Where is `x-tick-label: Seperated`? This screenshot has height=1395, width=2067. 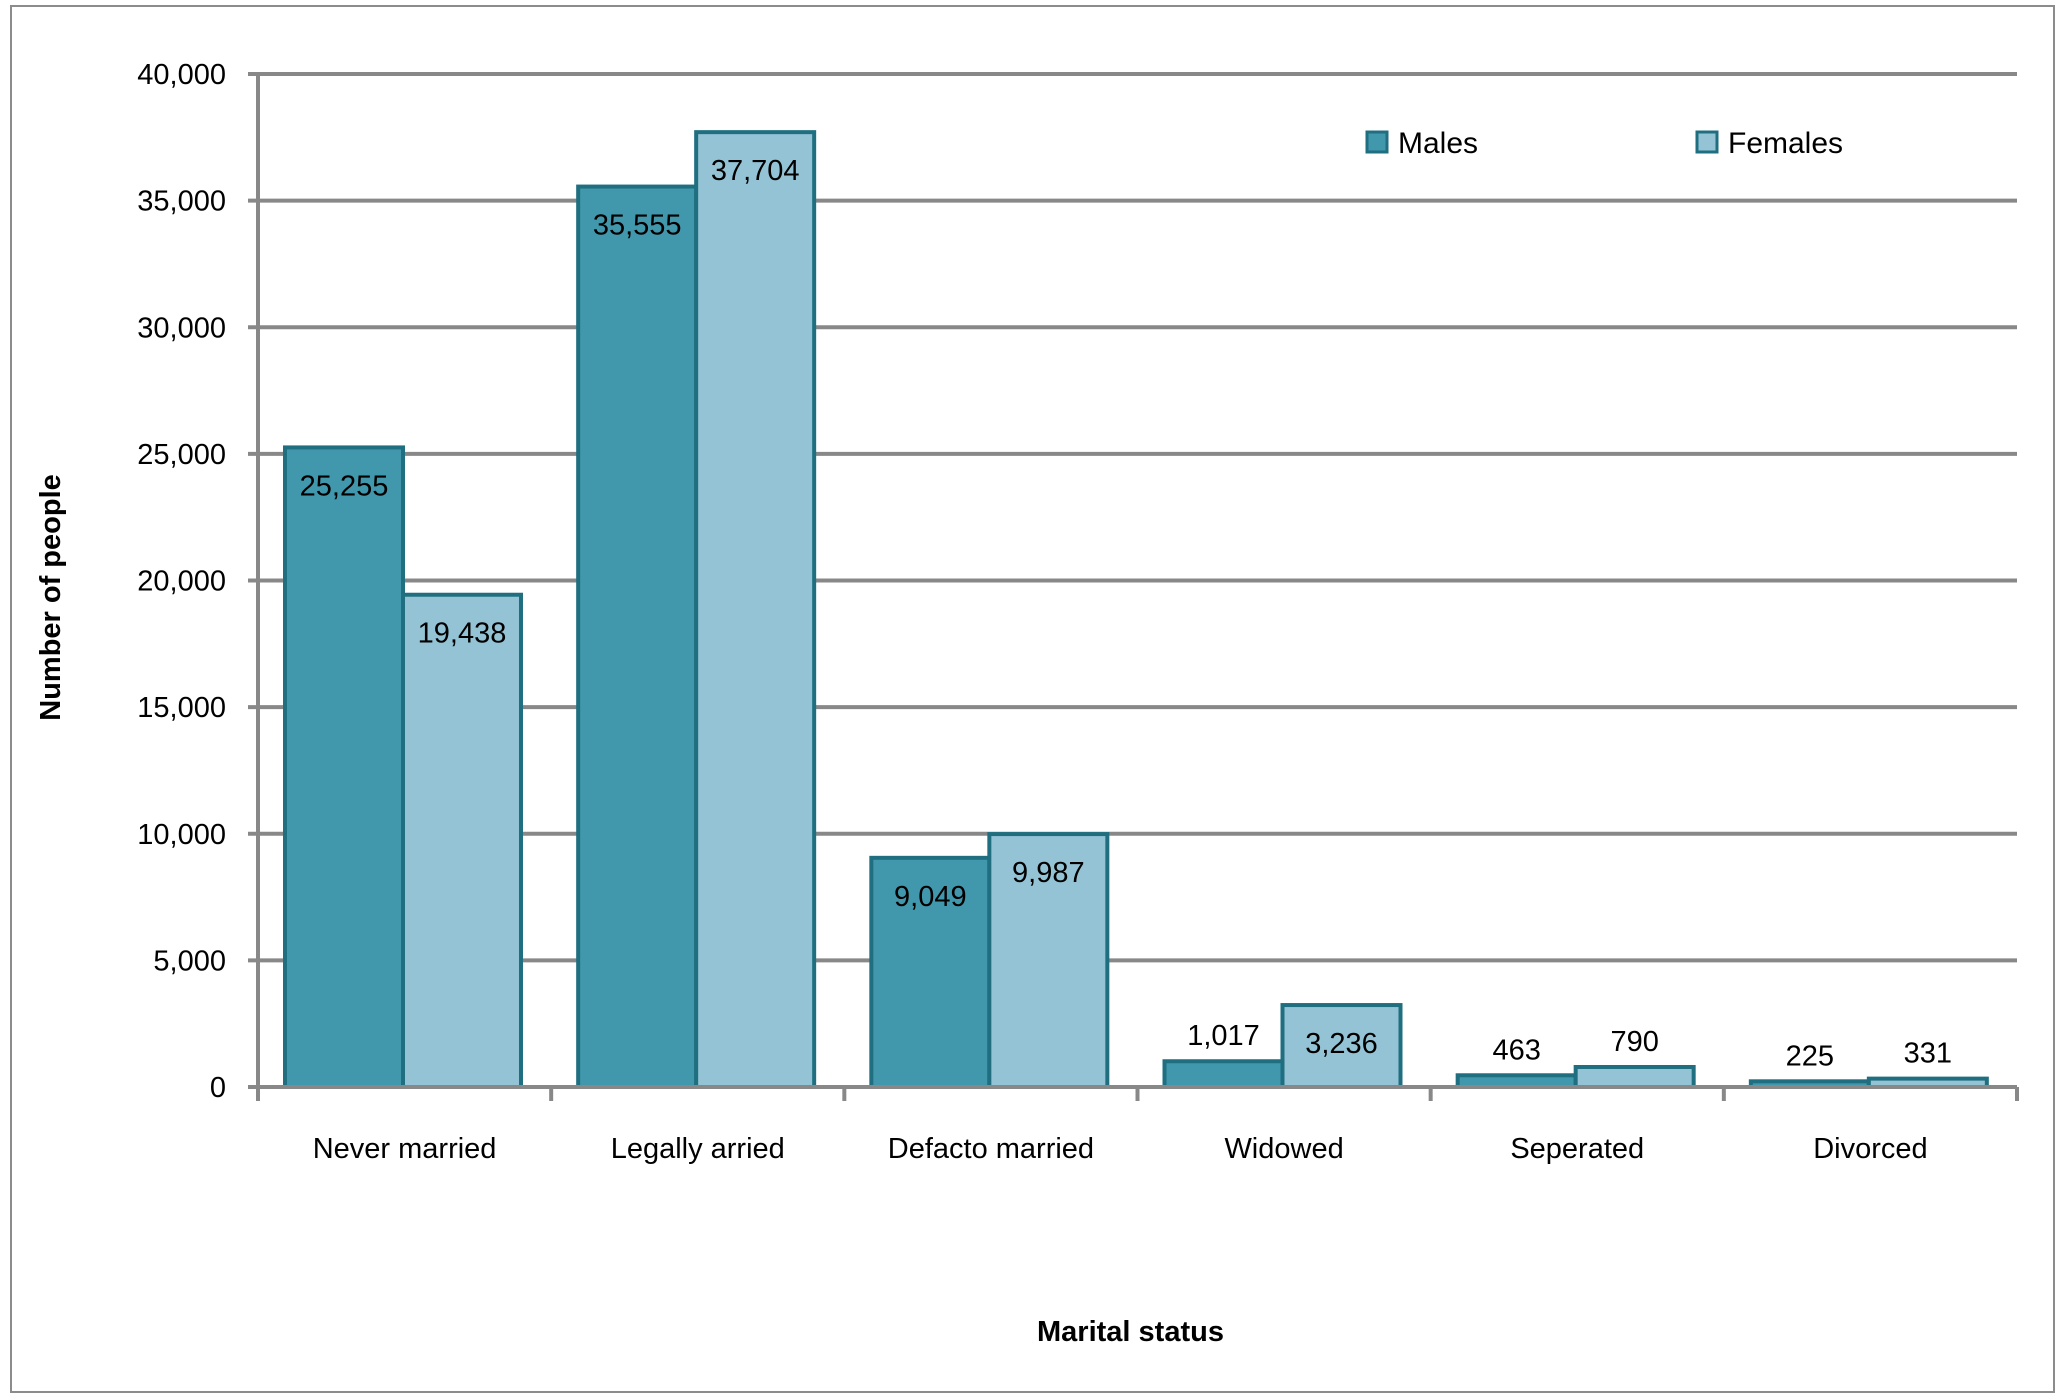
x-tick-label: Seperated is located at coordinates (1577, 1149).